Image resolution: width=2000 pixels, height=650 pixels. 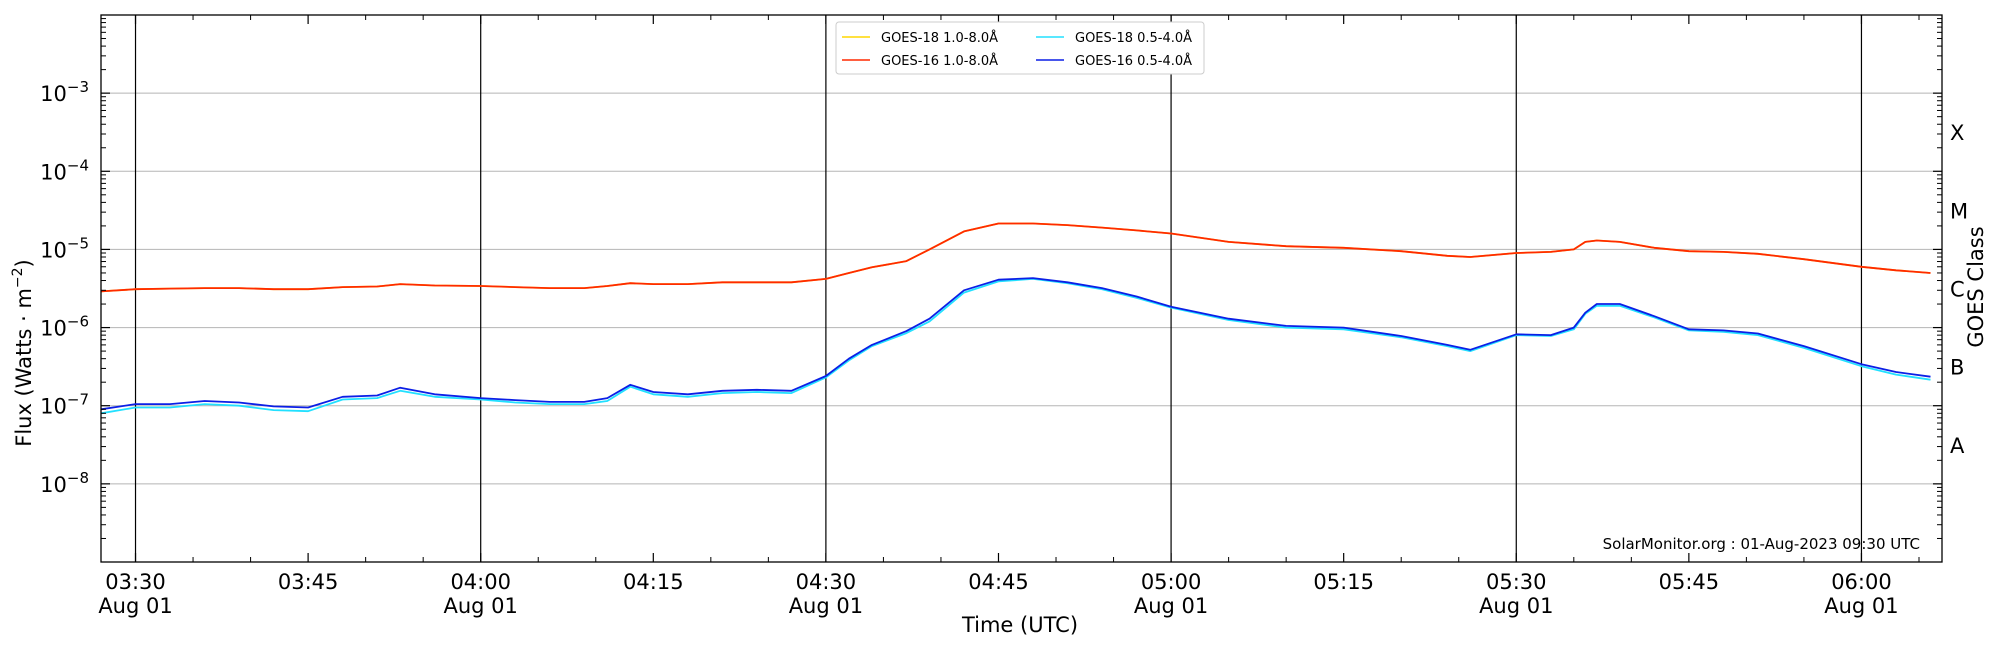 I want to click on y-tick-exponent: −8, so click(x=78, y=478).